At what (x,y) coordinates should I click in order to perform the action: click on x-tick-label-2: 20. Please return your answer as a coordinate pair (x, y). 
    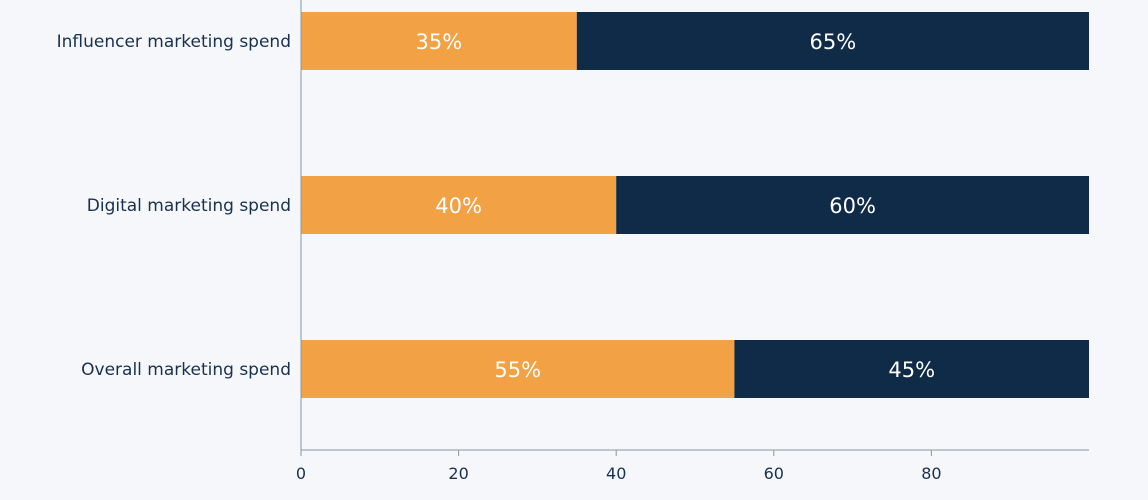
    Looking at the image, I should click on (458, 473).